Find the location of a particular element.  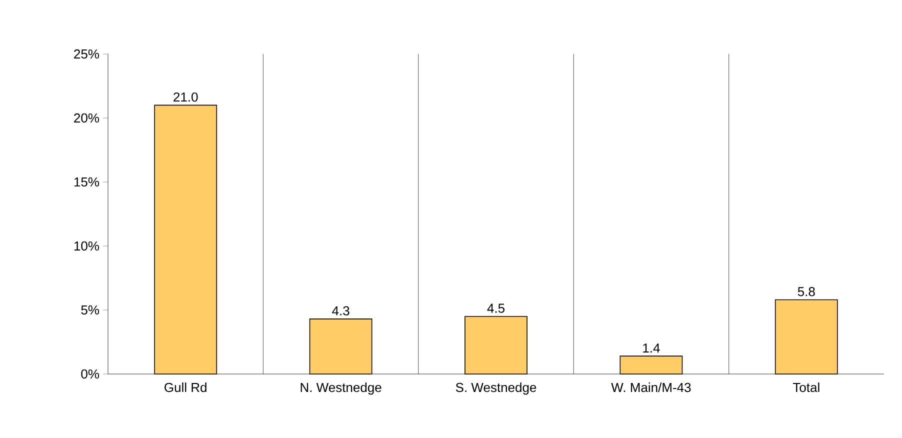

data-label: 5.8 is located at coordinates (806, 291).